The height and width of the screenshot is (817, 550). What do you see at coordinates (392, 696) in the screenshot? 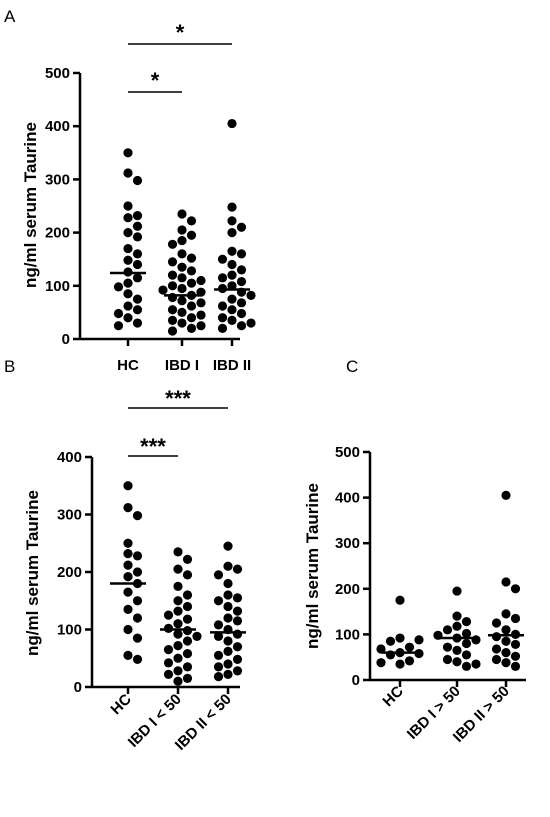
I see `x-tick-label: HC` at bounding box center [392, 696].